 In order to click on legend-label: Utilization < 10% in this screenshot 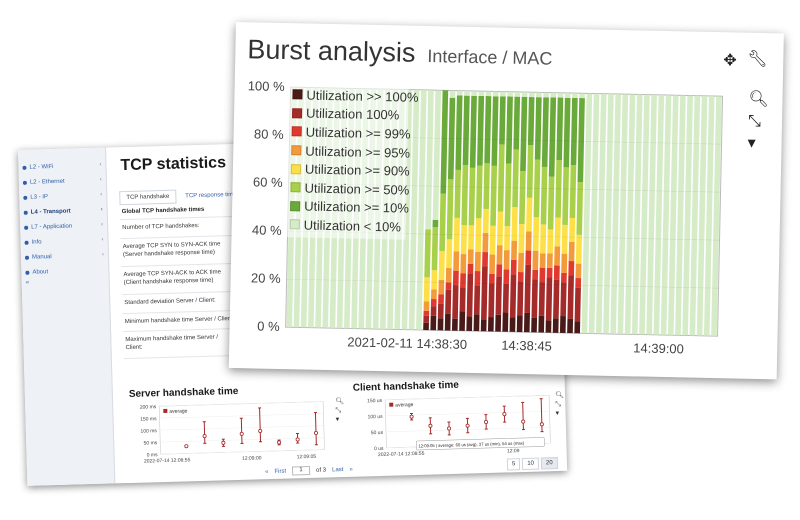, I will do `click(352, 226)`.